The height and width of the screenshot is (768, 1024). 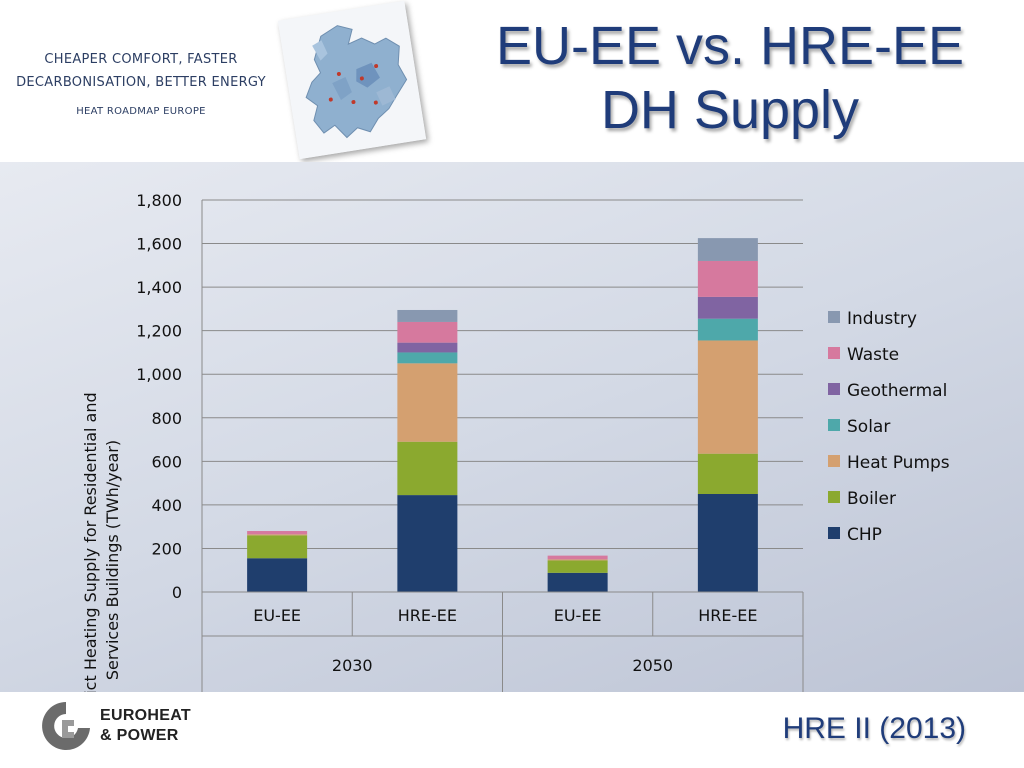 What do you see at coordinates (868, 427) in the screenshot?
I see `legend-label: Solar` at bounding box center [868, 427].